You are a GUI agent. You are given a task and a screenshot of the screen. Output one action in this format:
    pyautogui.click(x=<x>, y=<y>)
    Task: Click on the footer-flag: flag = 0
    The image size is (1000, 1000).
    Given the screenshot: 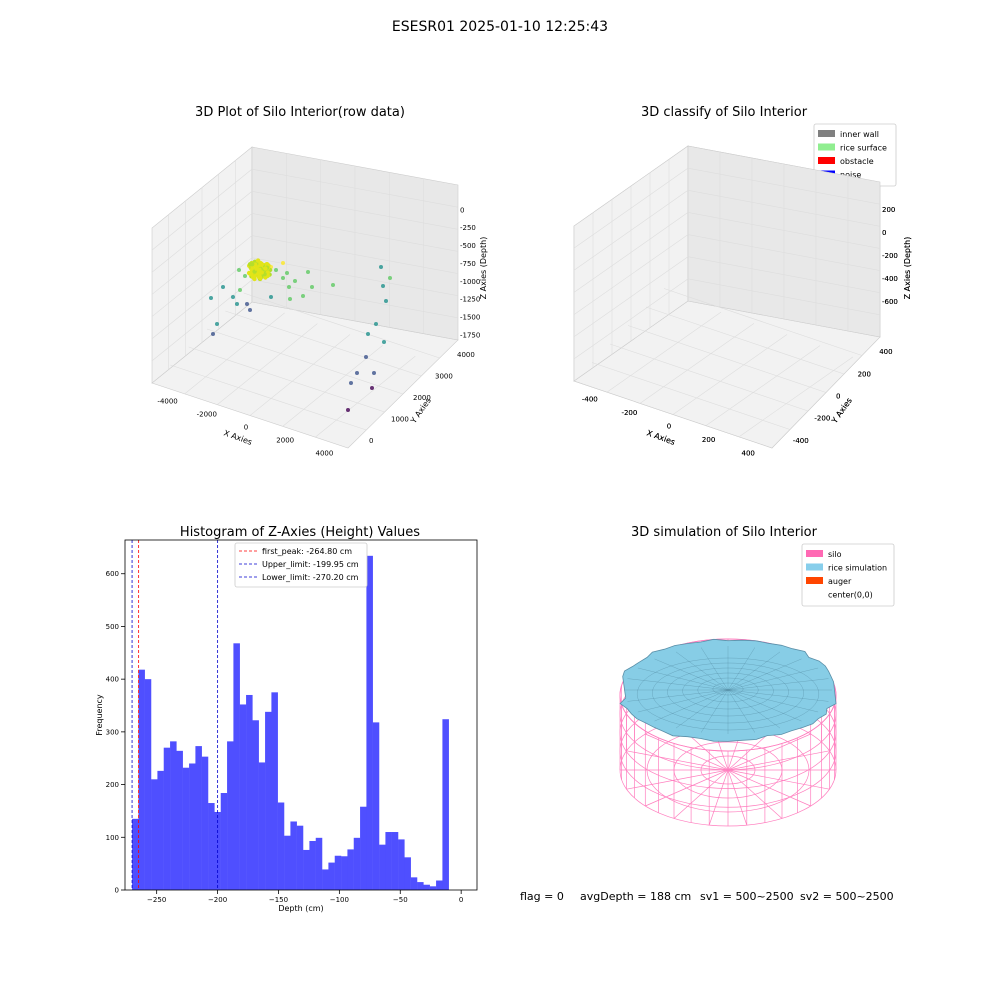 What is the action you would take?
    pyautogui.click(x=542, y=896)
    